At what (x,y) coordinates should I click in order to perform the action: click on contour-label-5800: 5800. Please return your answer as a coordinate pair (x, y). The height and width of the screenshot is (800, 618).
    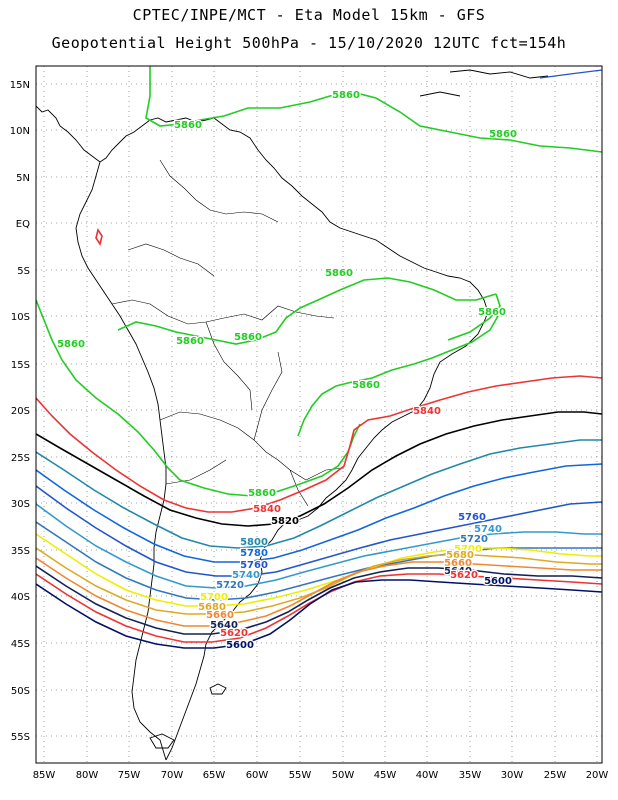
    Looking at the image, I should click on (254, 542).